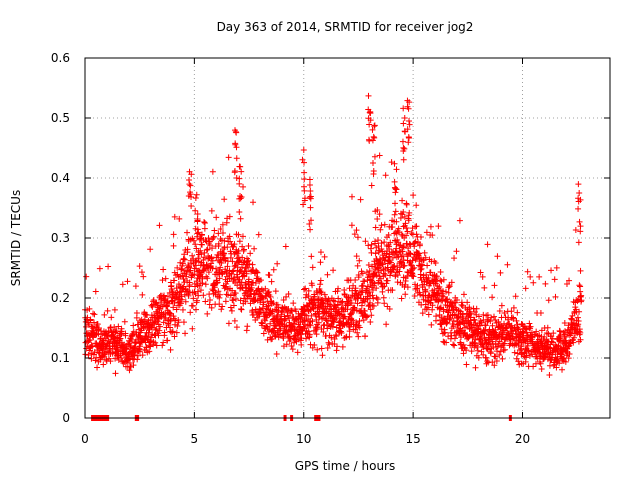 The height and width of the screenshot is (480, 640). Describe the element at coordinates (60, 358) in the screenshot. I see `y-tick-label: 0.1` at that location.